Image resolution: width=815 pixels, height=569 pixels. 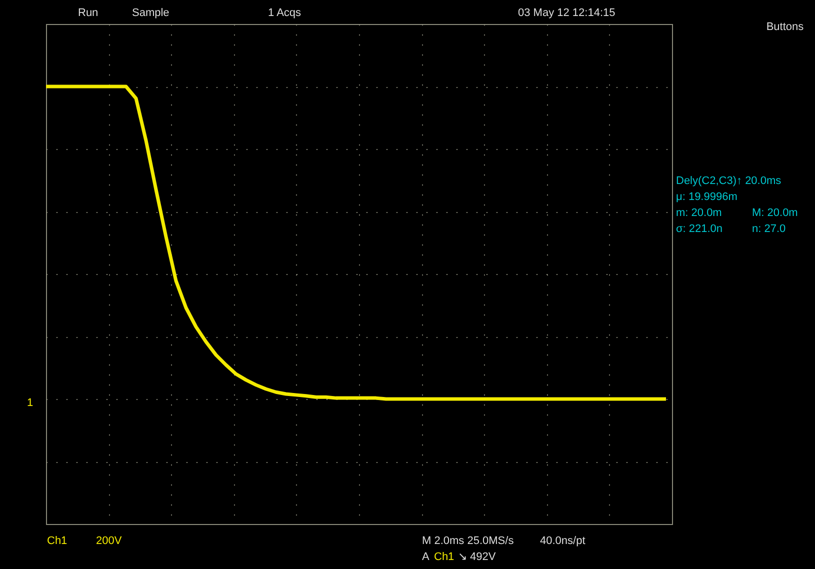 What do you see at coordinates (285, 13) in the screenshot?
I see `text: 1 Acqs` at bounding box center [285, 13].